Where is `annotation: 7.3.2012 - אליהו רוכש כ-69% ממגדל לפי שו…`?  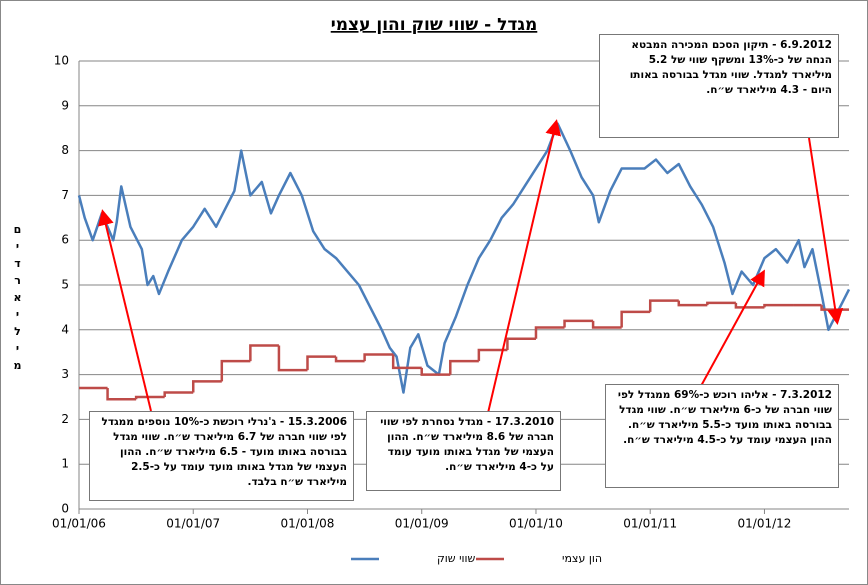 annotation: 7.3.2012 - אליהו רוכש כ-69% ממגדל לפי שו… is located at coordinates (722, 436).